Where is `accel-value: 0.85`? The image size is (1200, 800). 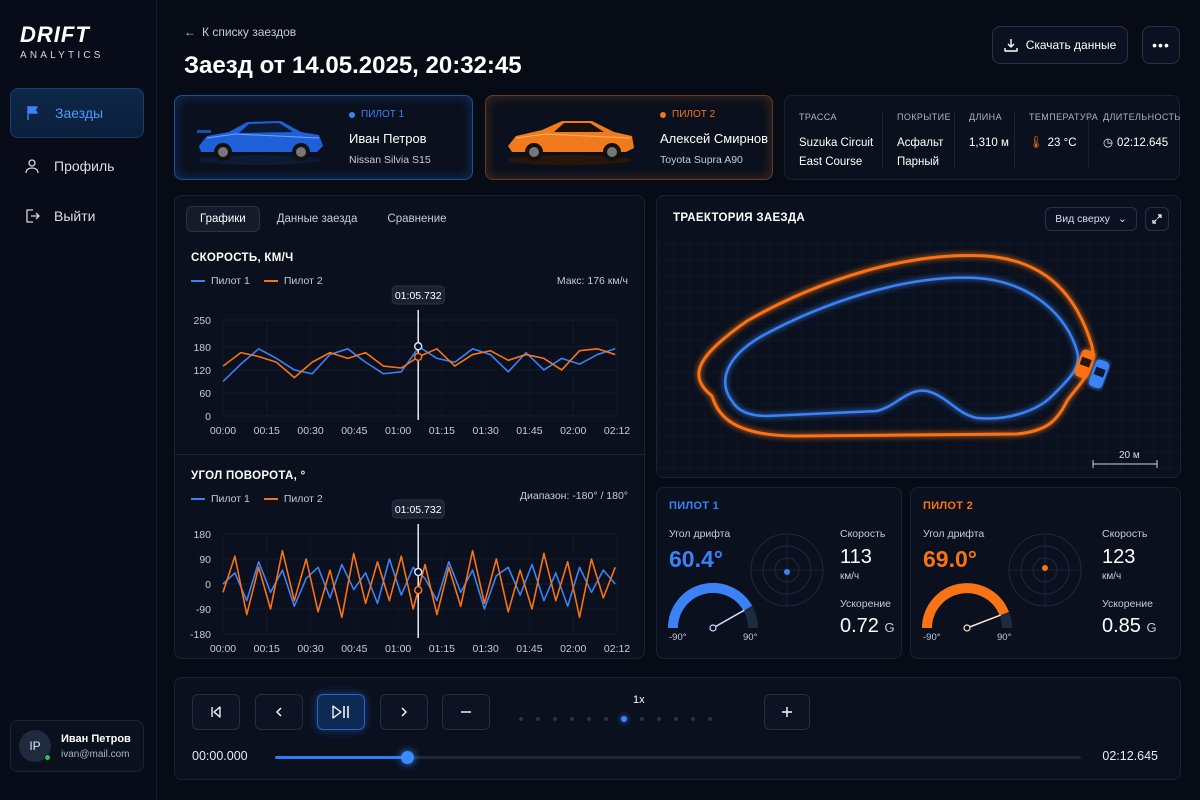
accel-value: 0.85 is located at coordinates (1121, 626).